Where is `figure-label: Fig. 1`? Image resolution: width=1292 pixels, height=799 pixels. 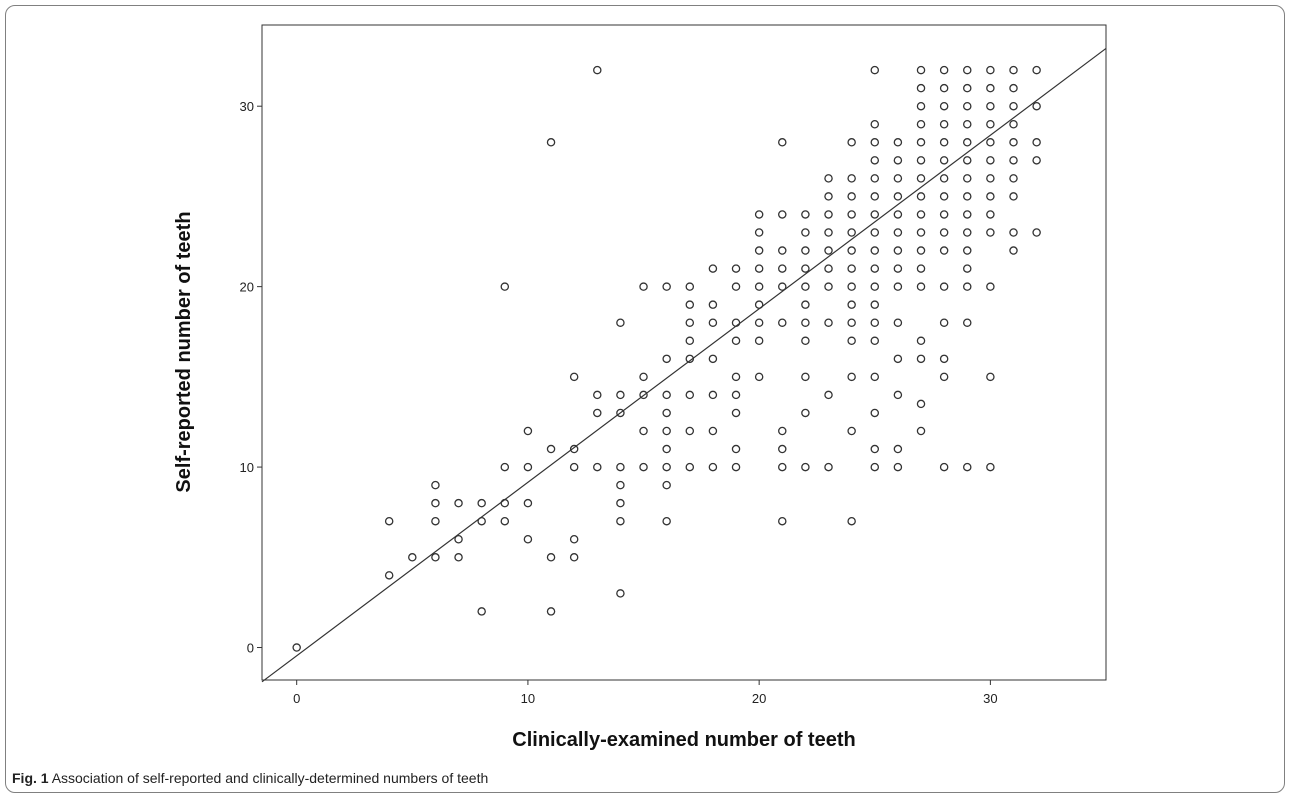
figure-label: Fig. 1 is located at coordinates (30, 778).